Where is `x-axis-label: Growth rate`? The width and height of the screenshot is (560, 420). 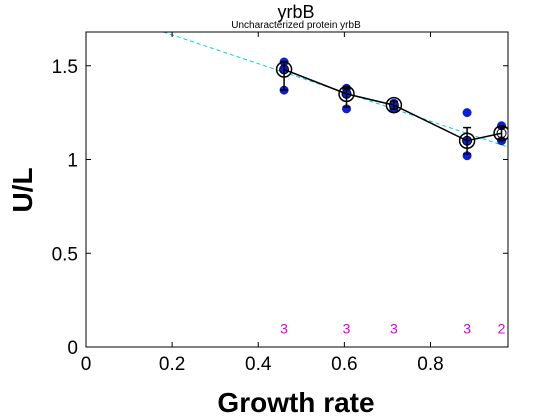 x-axis-label: Growth rate is located at coordinates (295, 402).